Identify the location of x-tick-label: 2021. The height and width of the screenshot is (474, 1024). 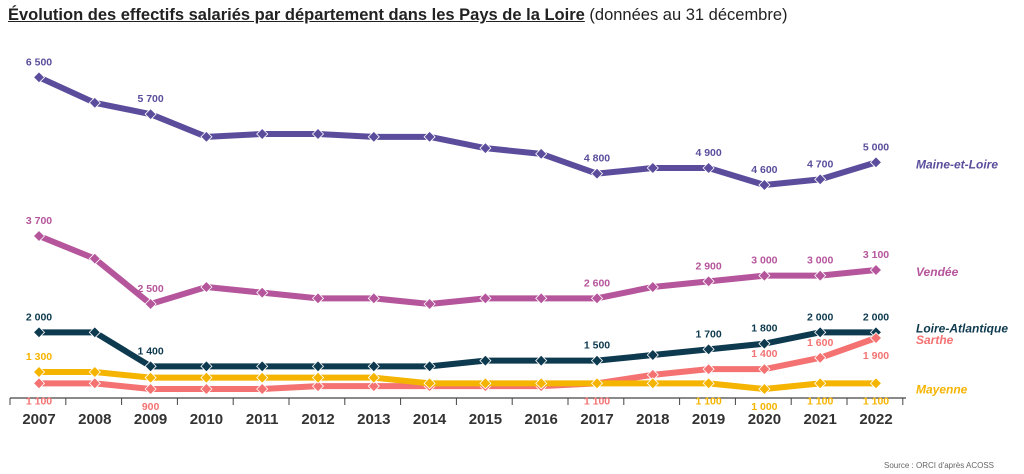
(820, 419).